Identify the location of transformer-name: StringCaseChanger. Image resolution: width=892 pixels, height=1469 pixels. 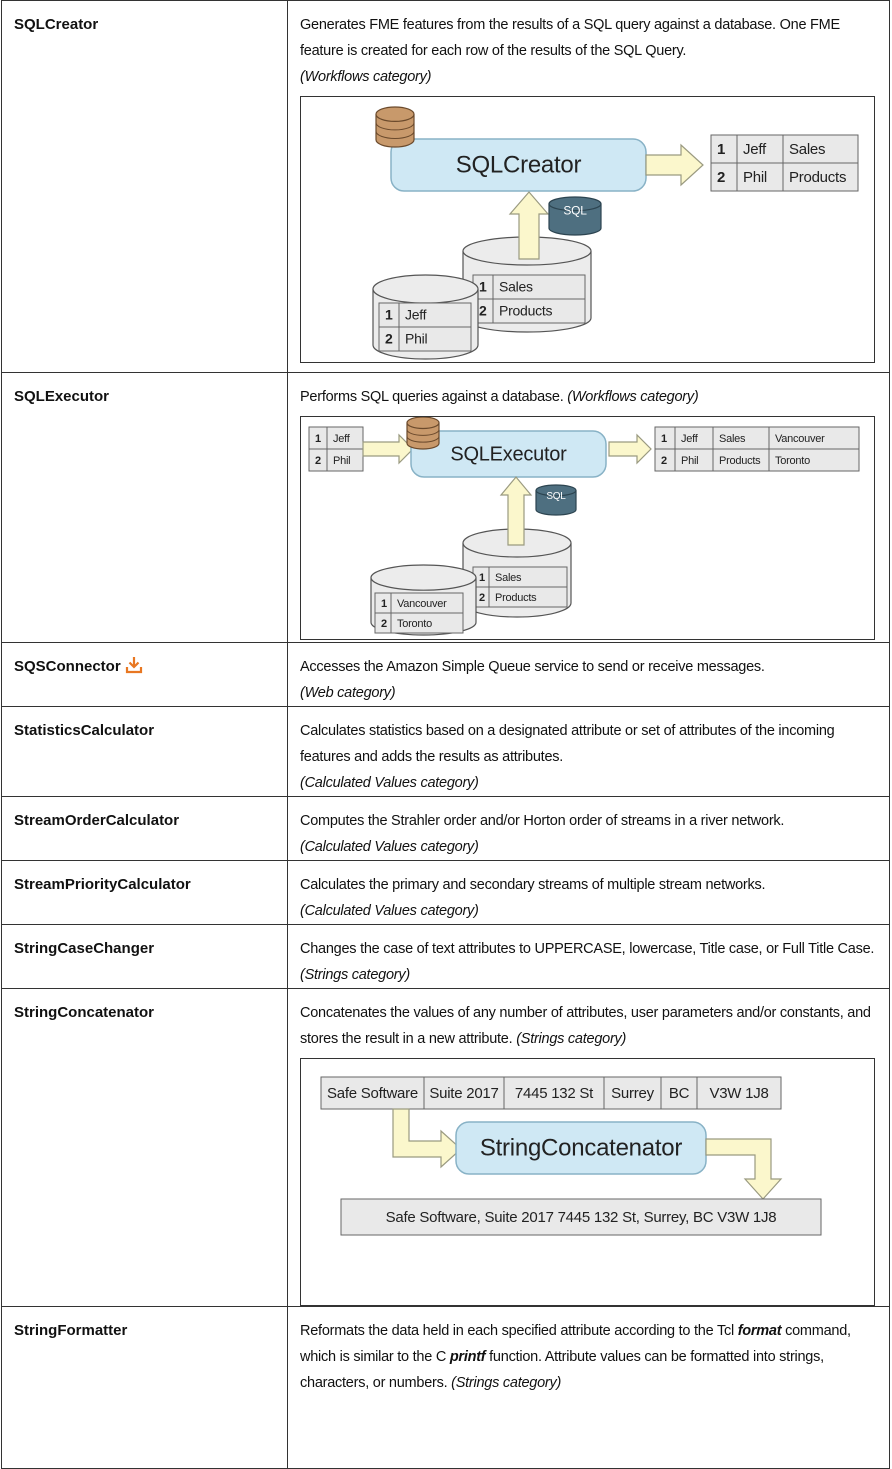
(144, 956).